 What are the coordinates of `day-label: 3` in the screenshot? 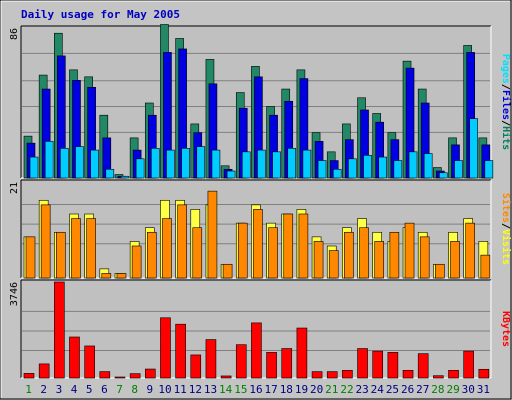 It's located at (59, 389).